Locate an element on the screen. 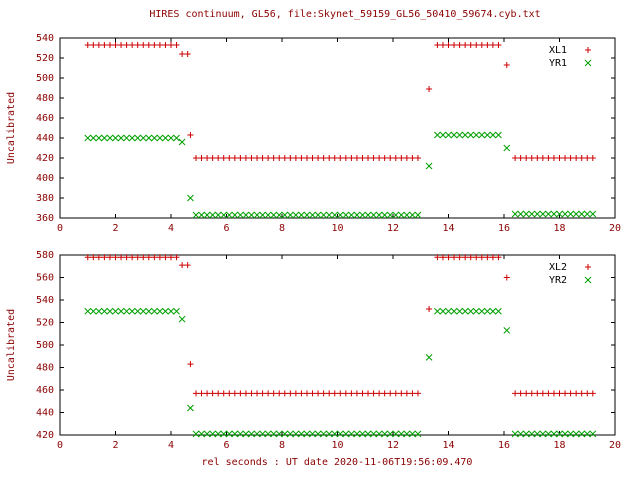 The height and width of the screenshot is (480, 640). legend-label: YR1 is located at coordinates (558, 63).